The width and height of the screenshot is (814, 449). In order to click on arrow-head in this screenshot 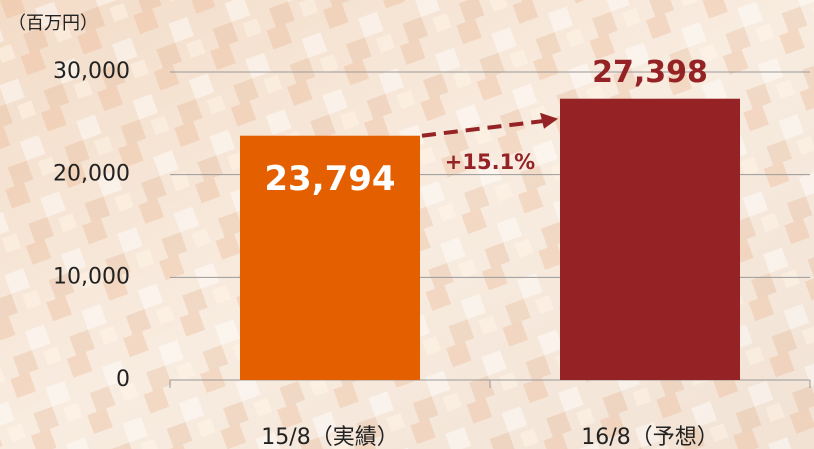, I will do `click(549, 120)`.